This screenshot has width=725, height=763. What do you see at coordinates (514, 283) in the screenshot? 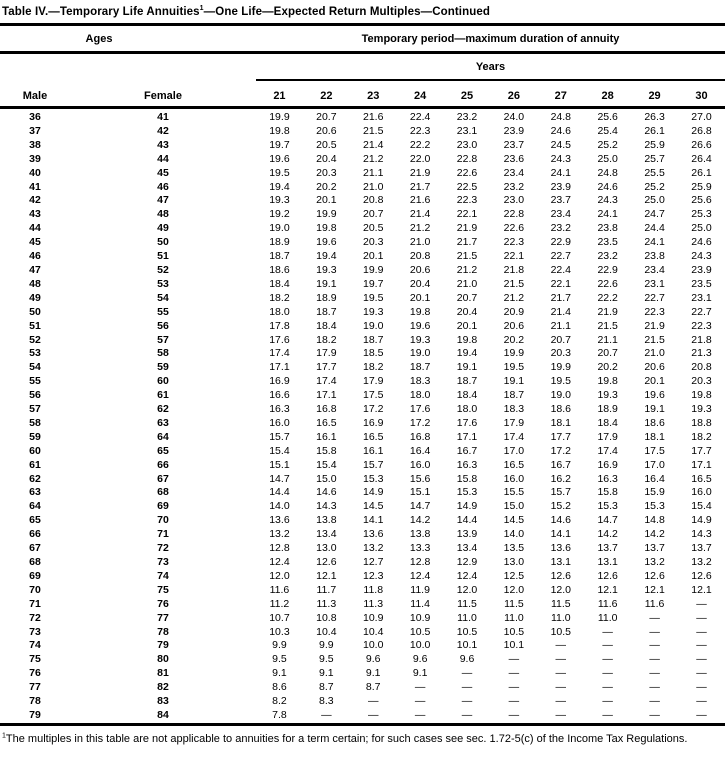
I see `multiple-value: 21.5` at bounding box center [514, 283].